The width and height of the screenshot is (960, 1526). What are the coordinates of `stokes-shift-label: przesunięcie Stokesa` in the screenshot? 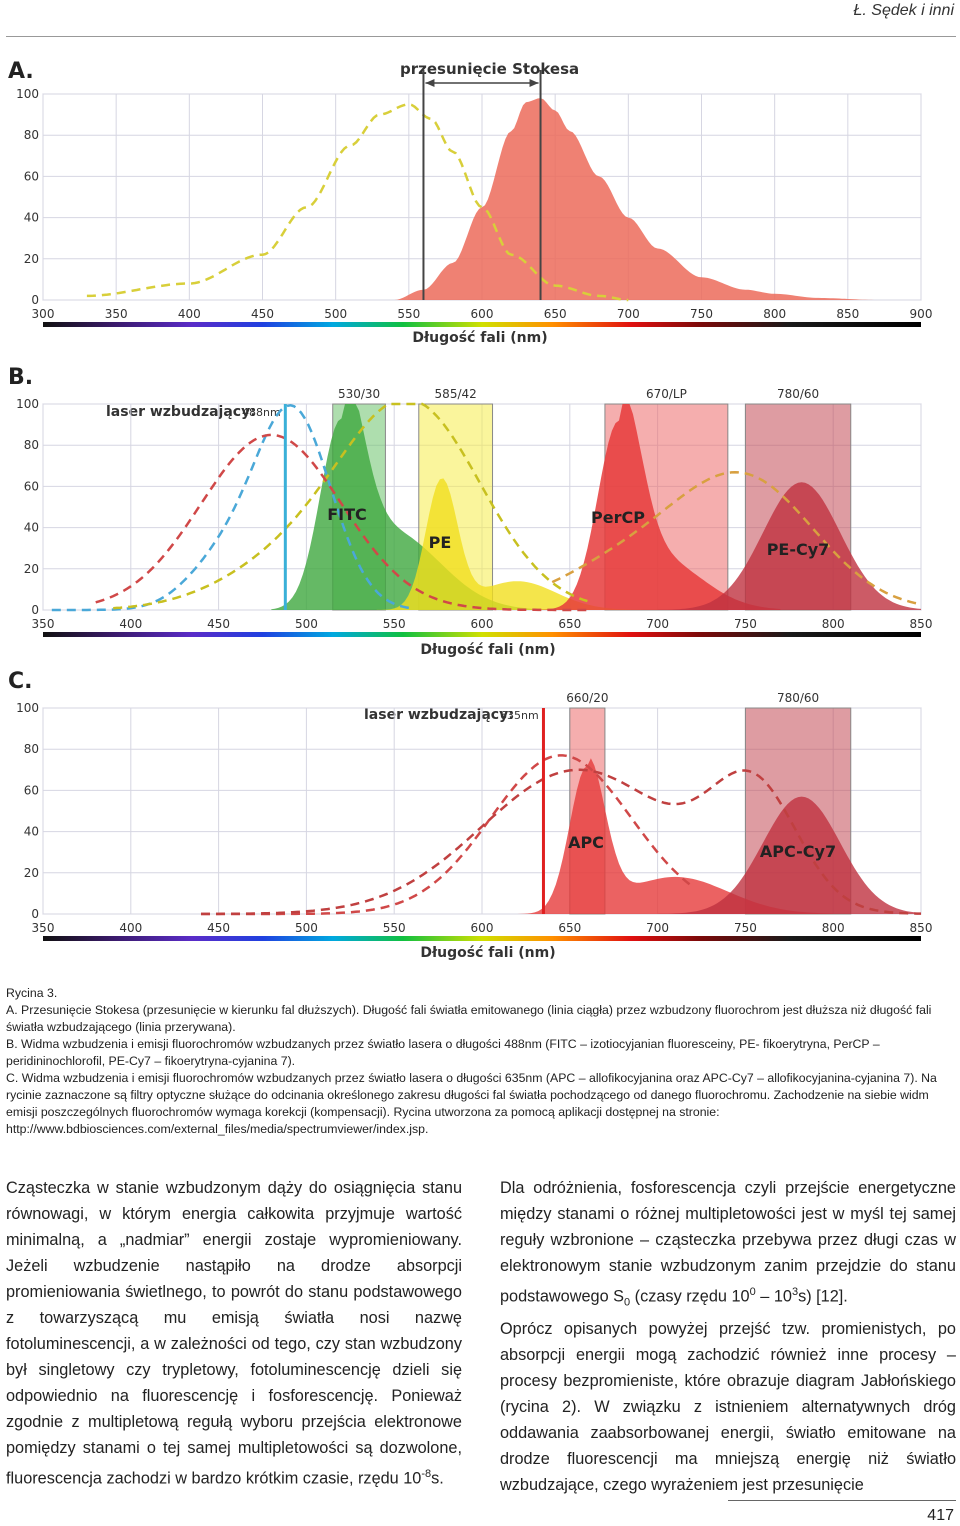 It's located at (489, 69).